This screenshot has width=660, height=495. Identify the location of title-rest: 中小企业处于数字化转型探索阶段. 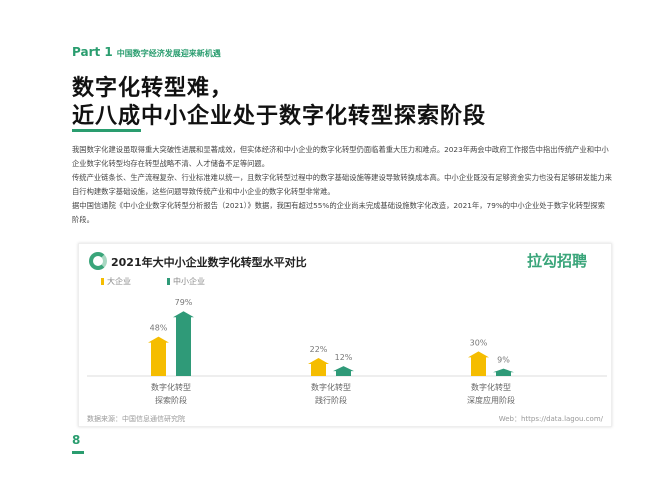
(314, 116).